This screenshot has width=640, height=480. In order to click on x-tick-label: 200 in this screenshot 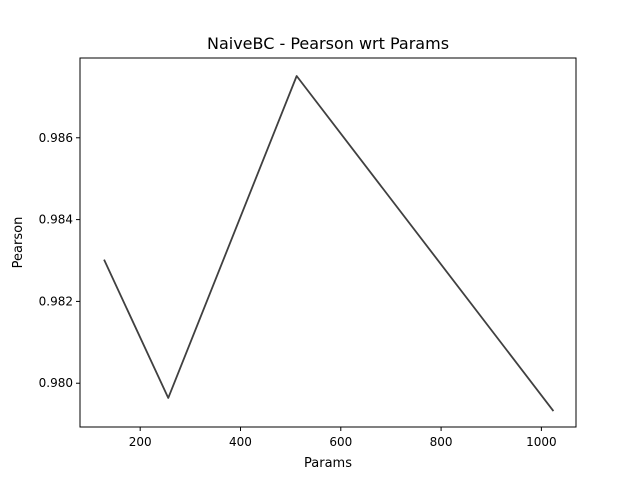, I will do `click(140, 442)`.